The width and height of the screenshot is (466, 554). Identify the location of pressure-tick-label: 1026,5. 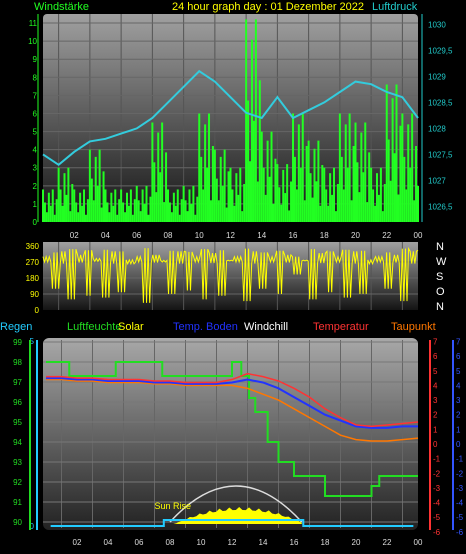
(440, 206).